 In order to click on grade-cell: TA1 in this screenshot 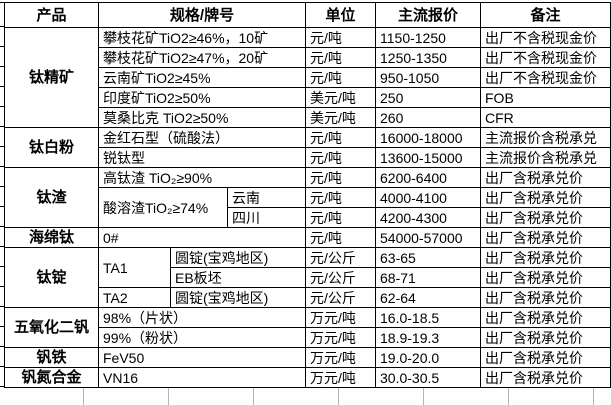, I will do `click(134, 267)`.